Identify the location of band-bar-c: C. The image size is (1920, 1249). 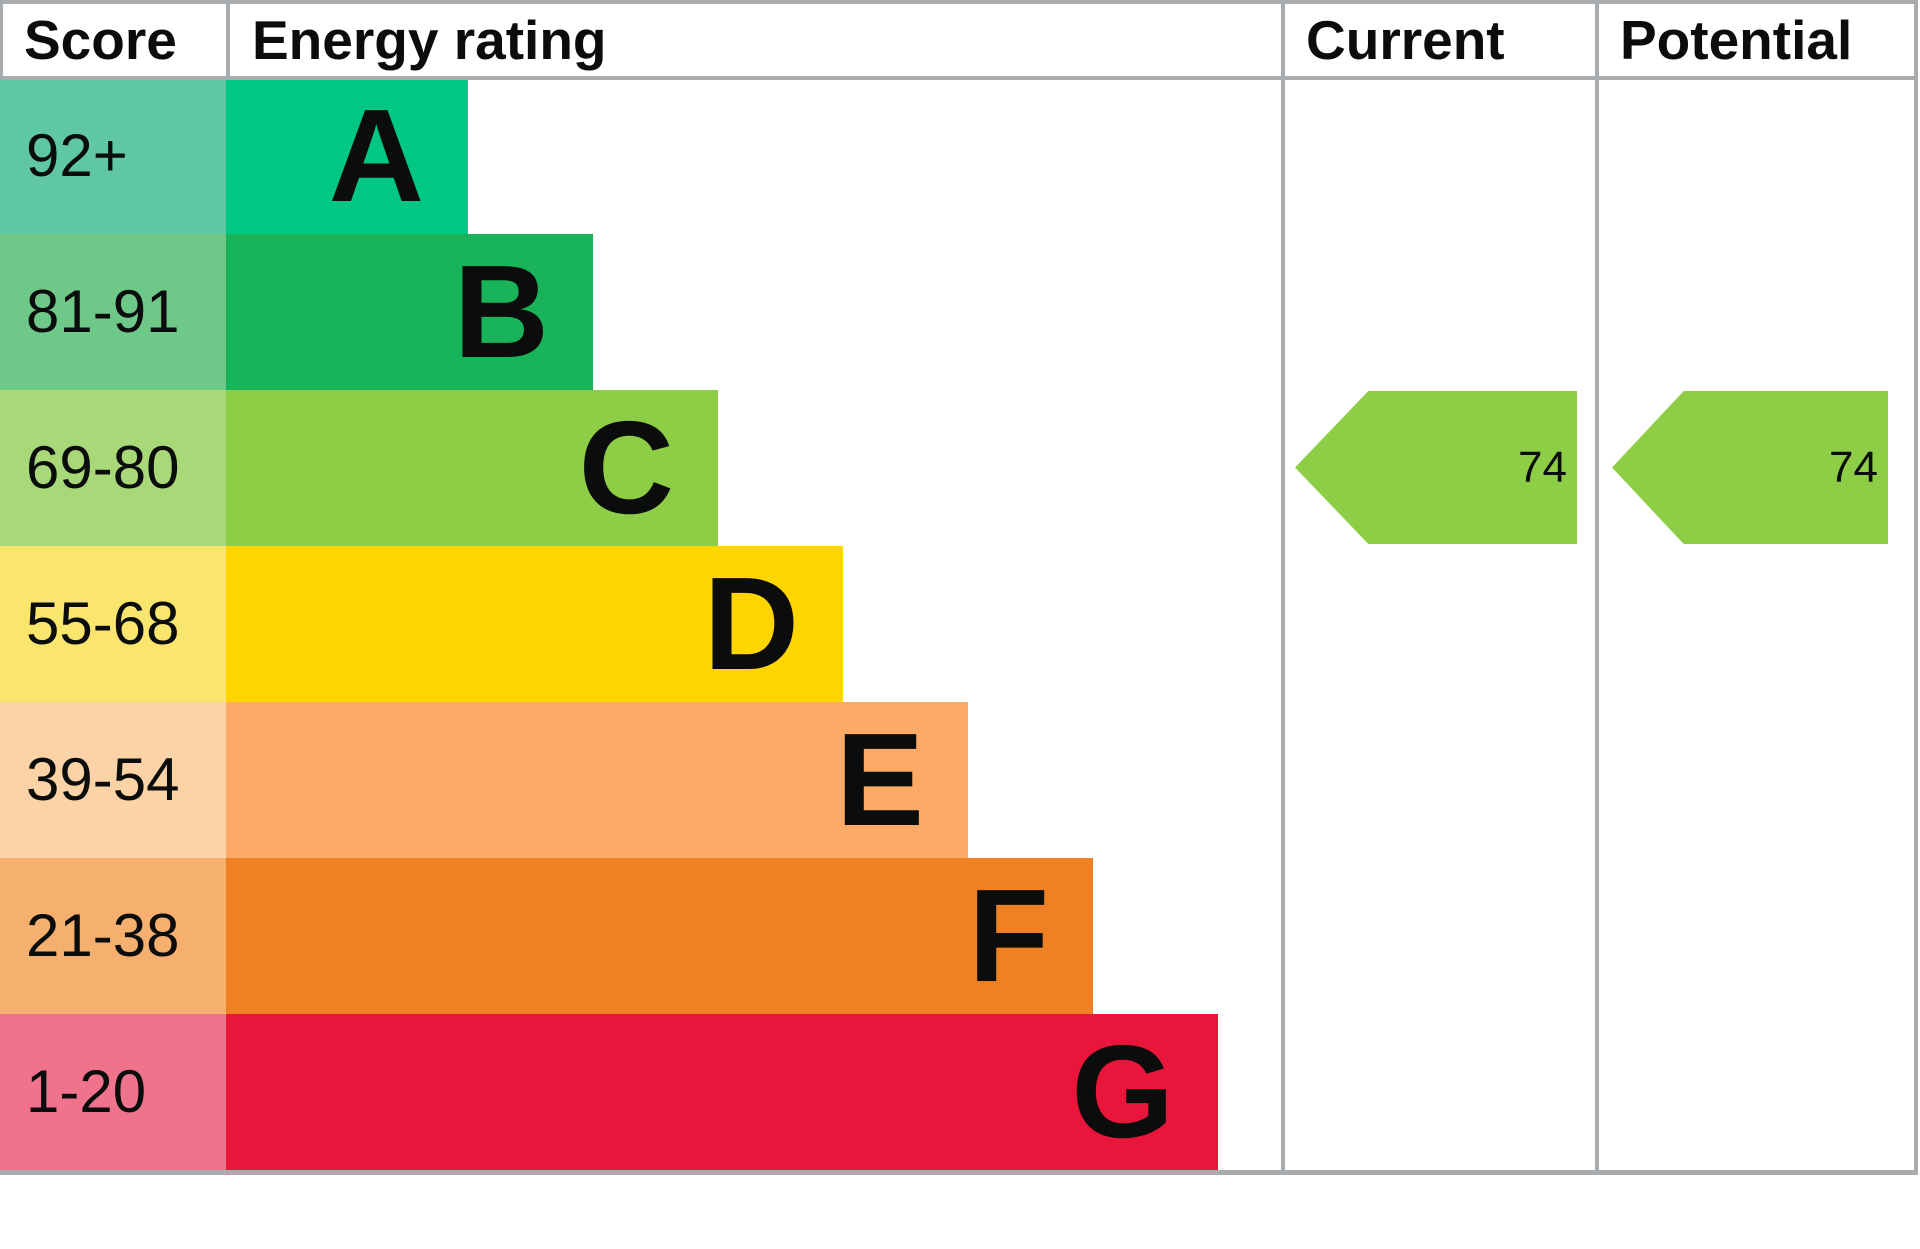
(472, 468).